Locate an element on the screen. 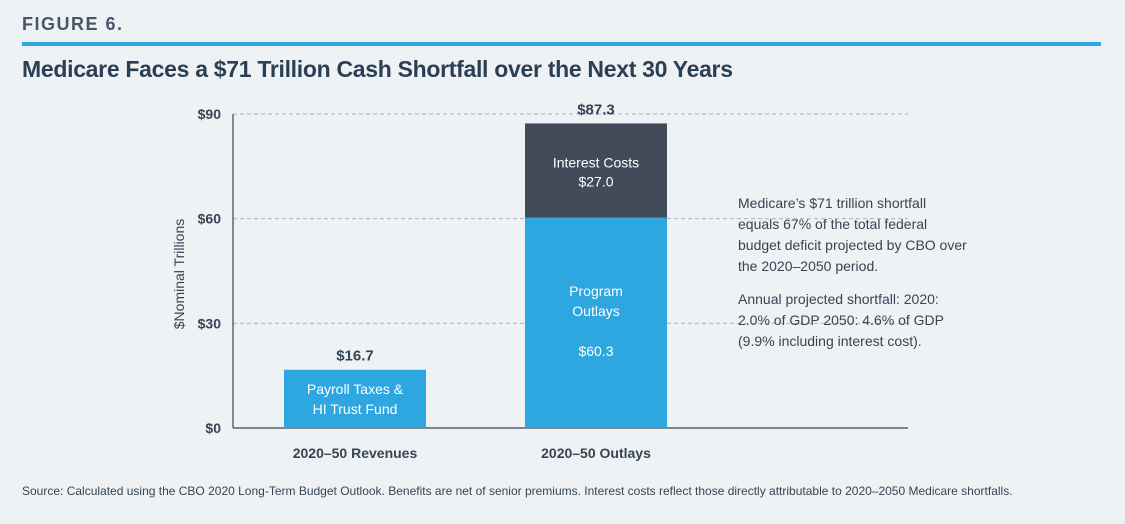 This screenshot has height=524, width=1125. segment-label: Program is located at coordinates (596, 291).